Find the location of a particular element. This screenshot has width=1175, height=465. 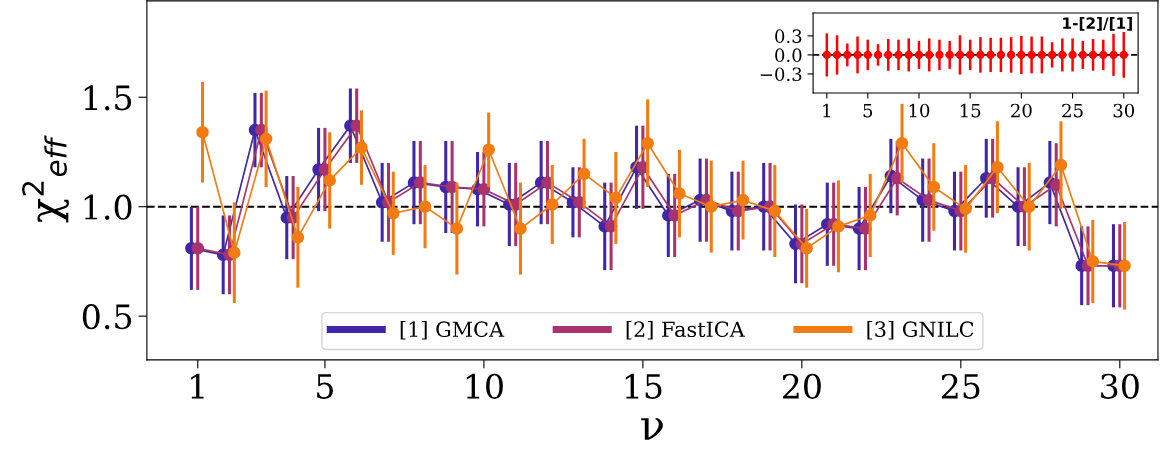

y-tick-label: 0.0 is located at coordinates (788, 55).